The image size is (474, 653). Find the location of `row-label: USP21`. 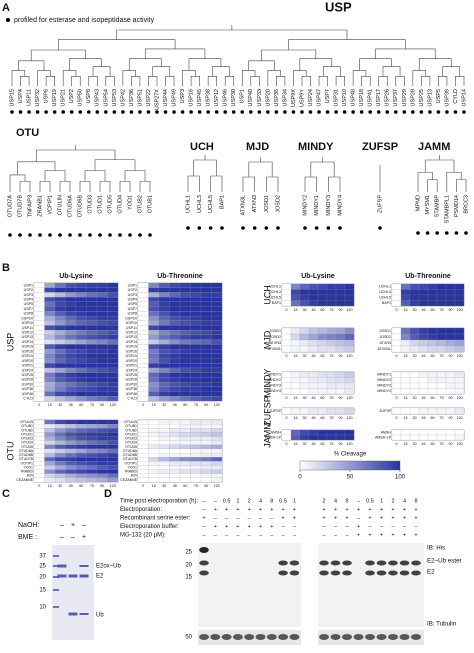

row-label: USP21 is located at coordinates (131, 366).